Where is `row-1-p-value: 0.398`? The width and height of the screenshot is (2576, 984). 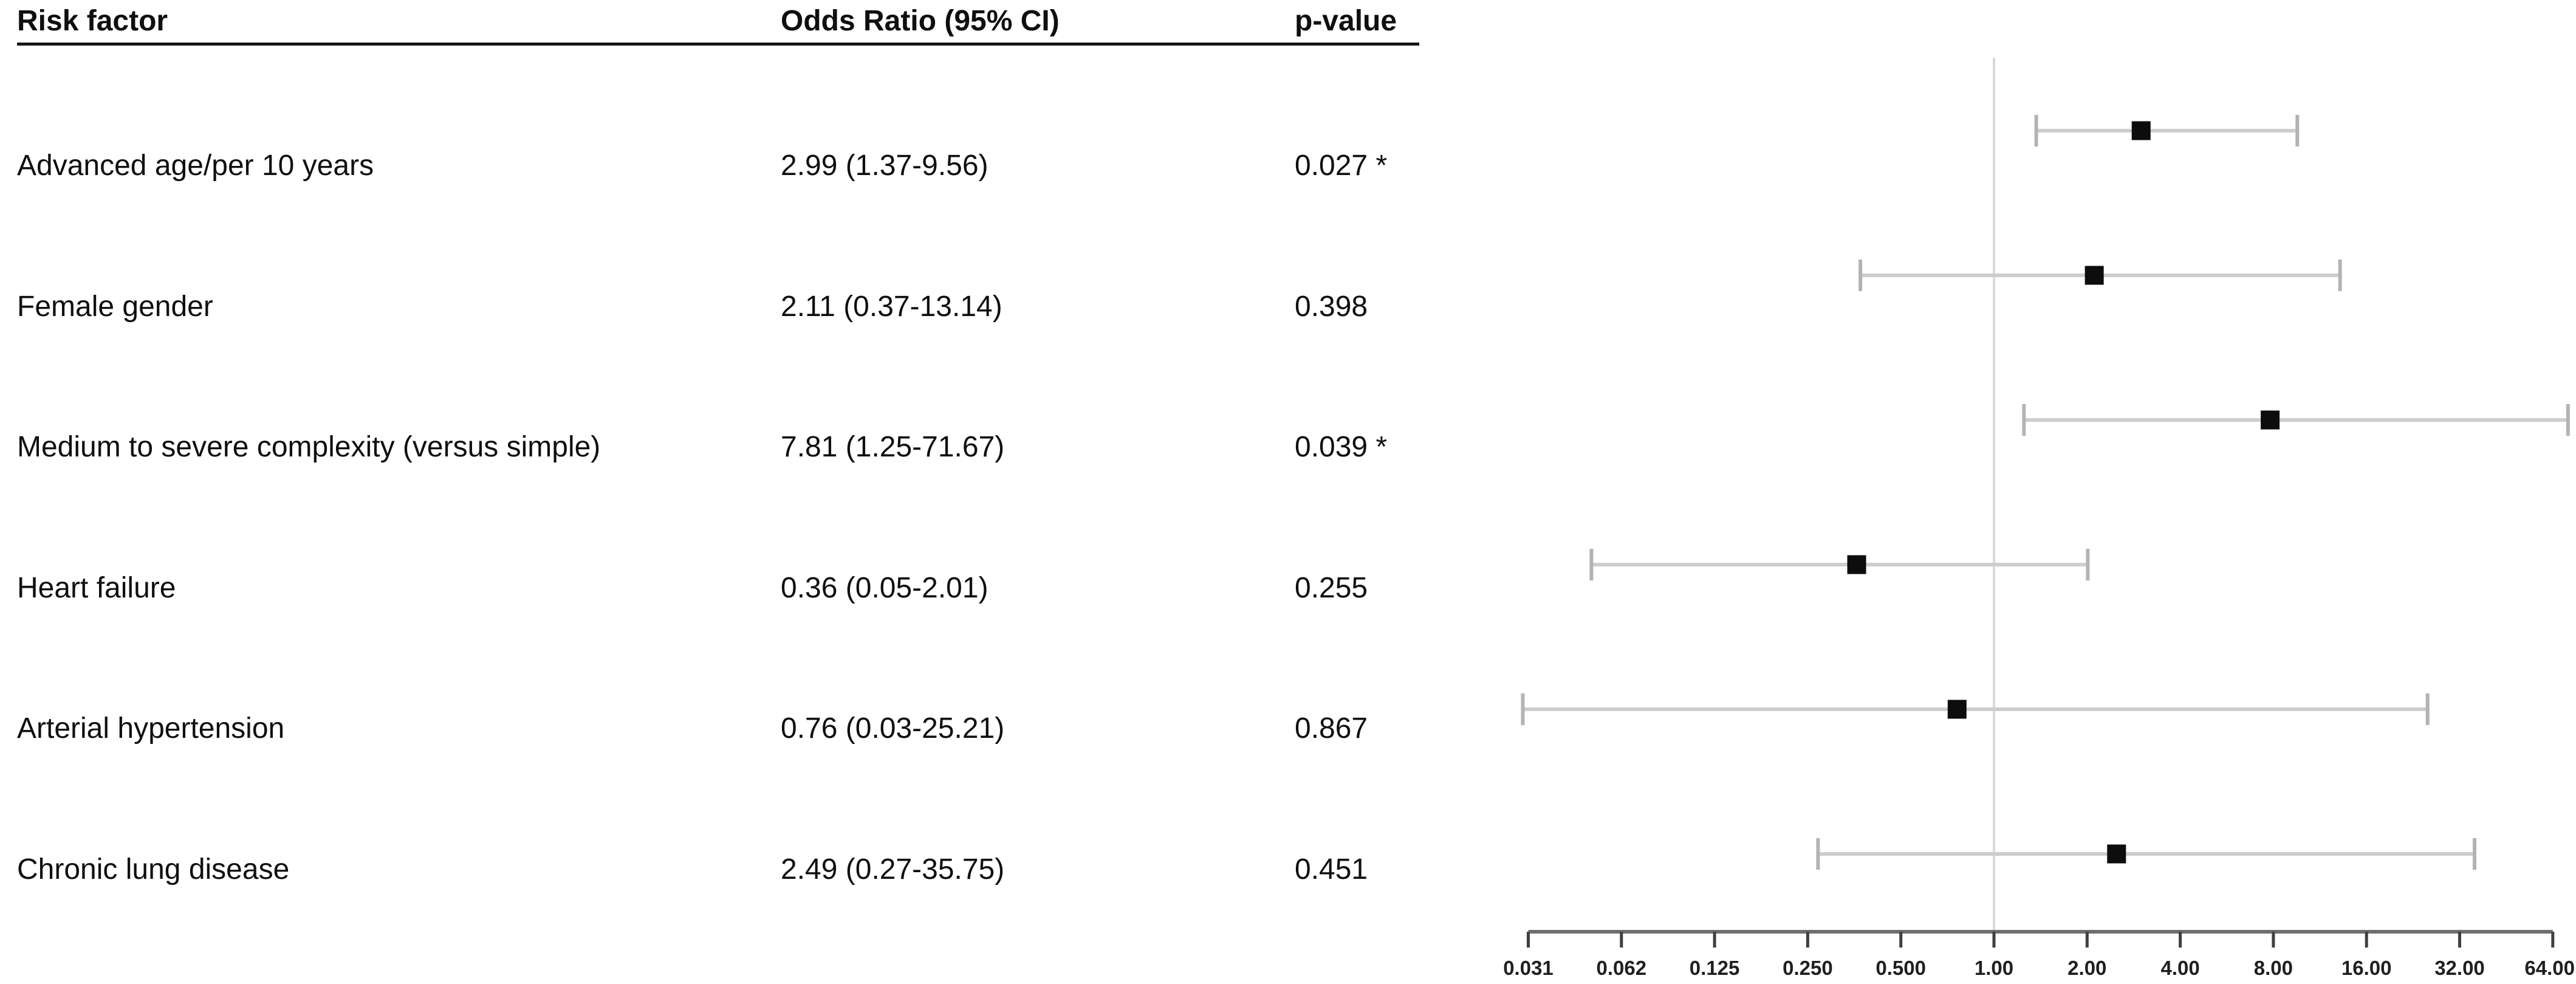 row-1-p-value: 0.398 is located at coordinates (1331, 306).